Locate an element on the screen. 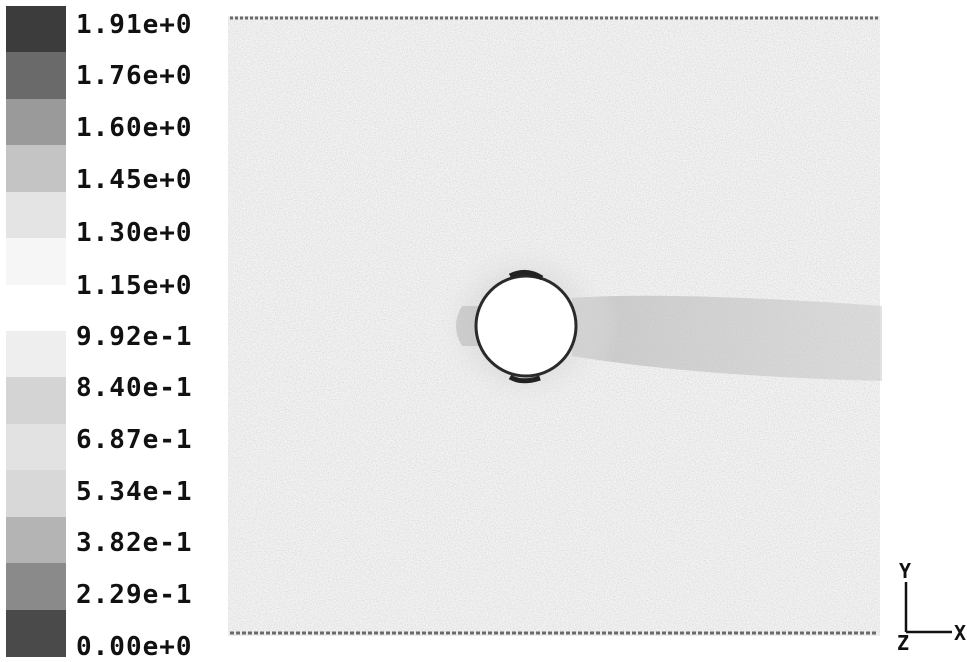 This screenshot has height=662, width=967. cylinder is located at coordinates (526, 326).